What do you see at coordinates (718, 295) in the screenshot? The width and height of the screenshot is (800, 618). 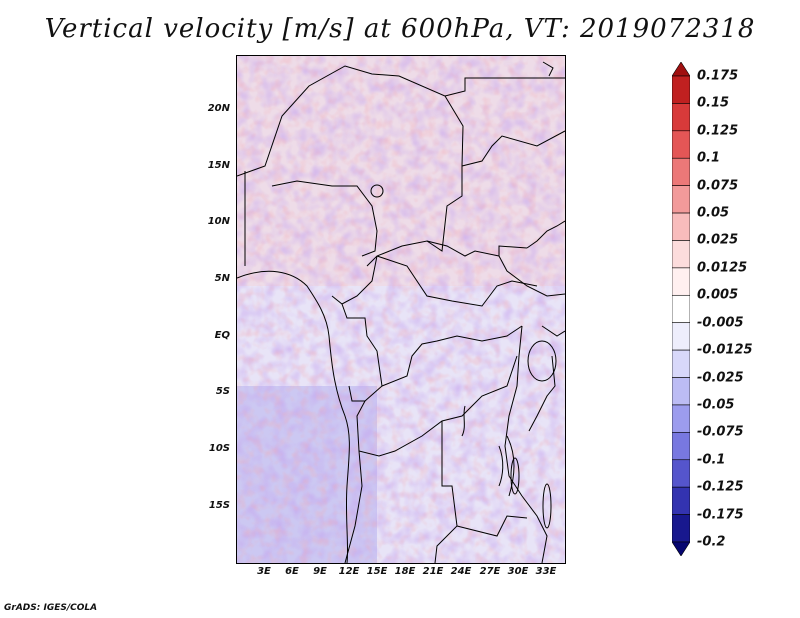 I see `colorbar-label: 0.005` at bounding box center [718, 295].